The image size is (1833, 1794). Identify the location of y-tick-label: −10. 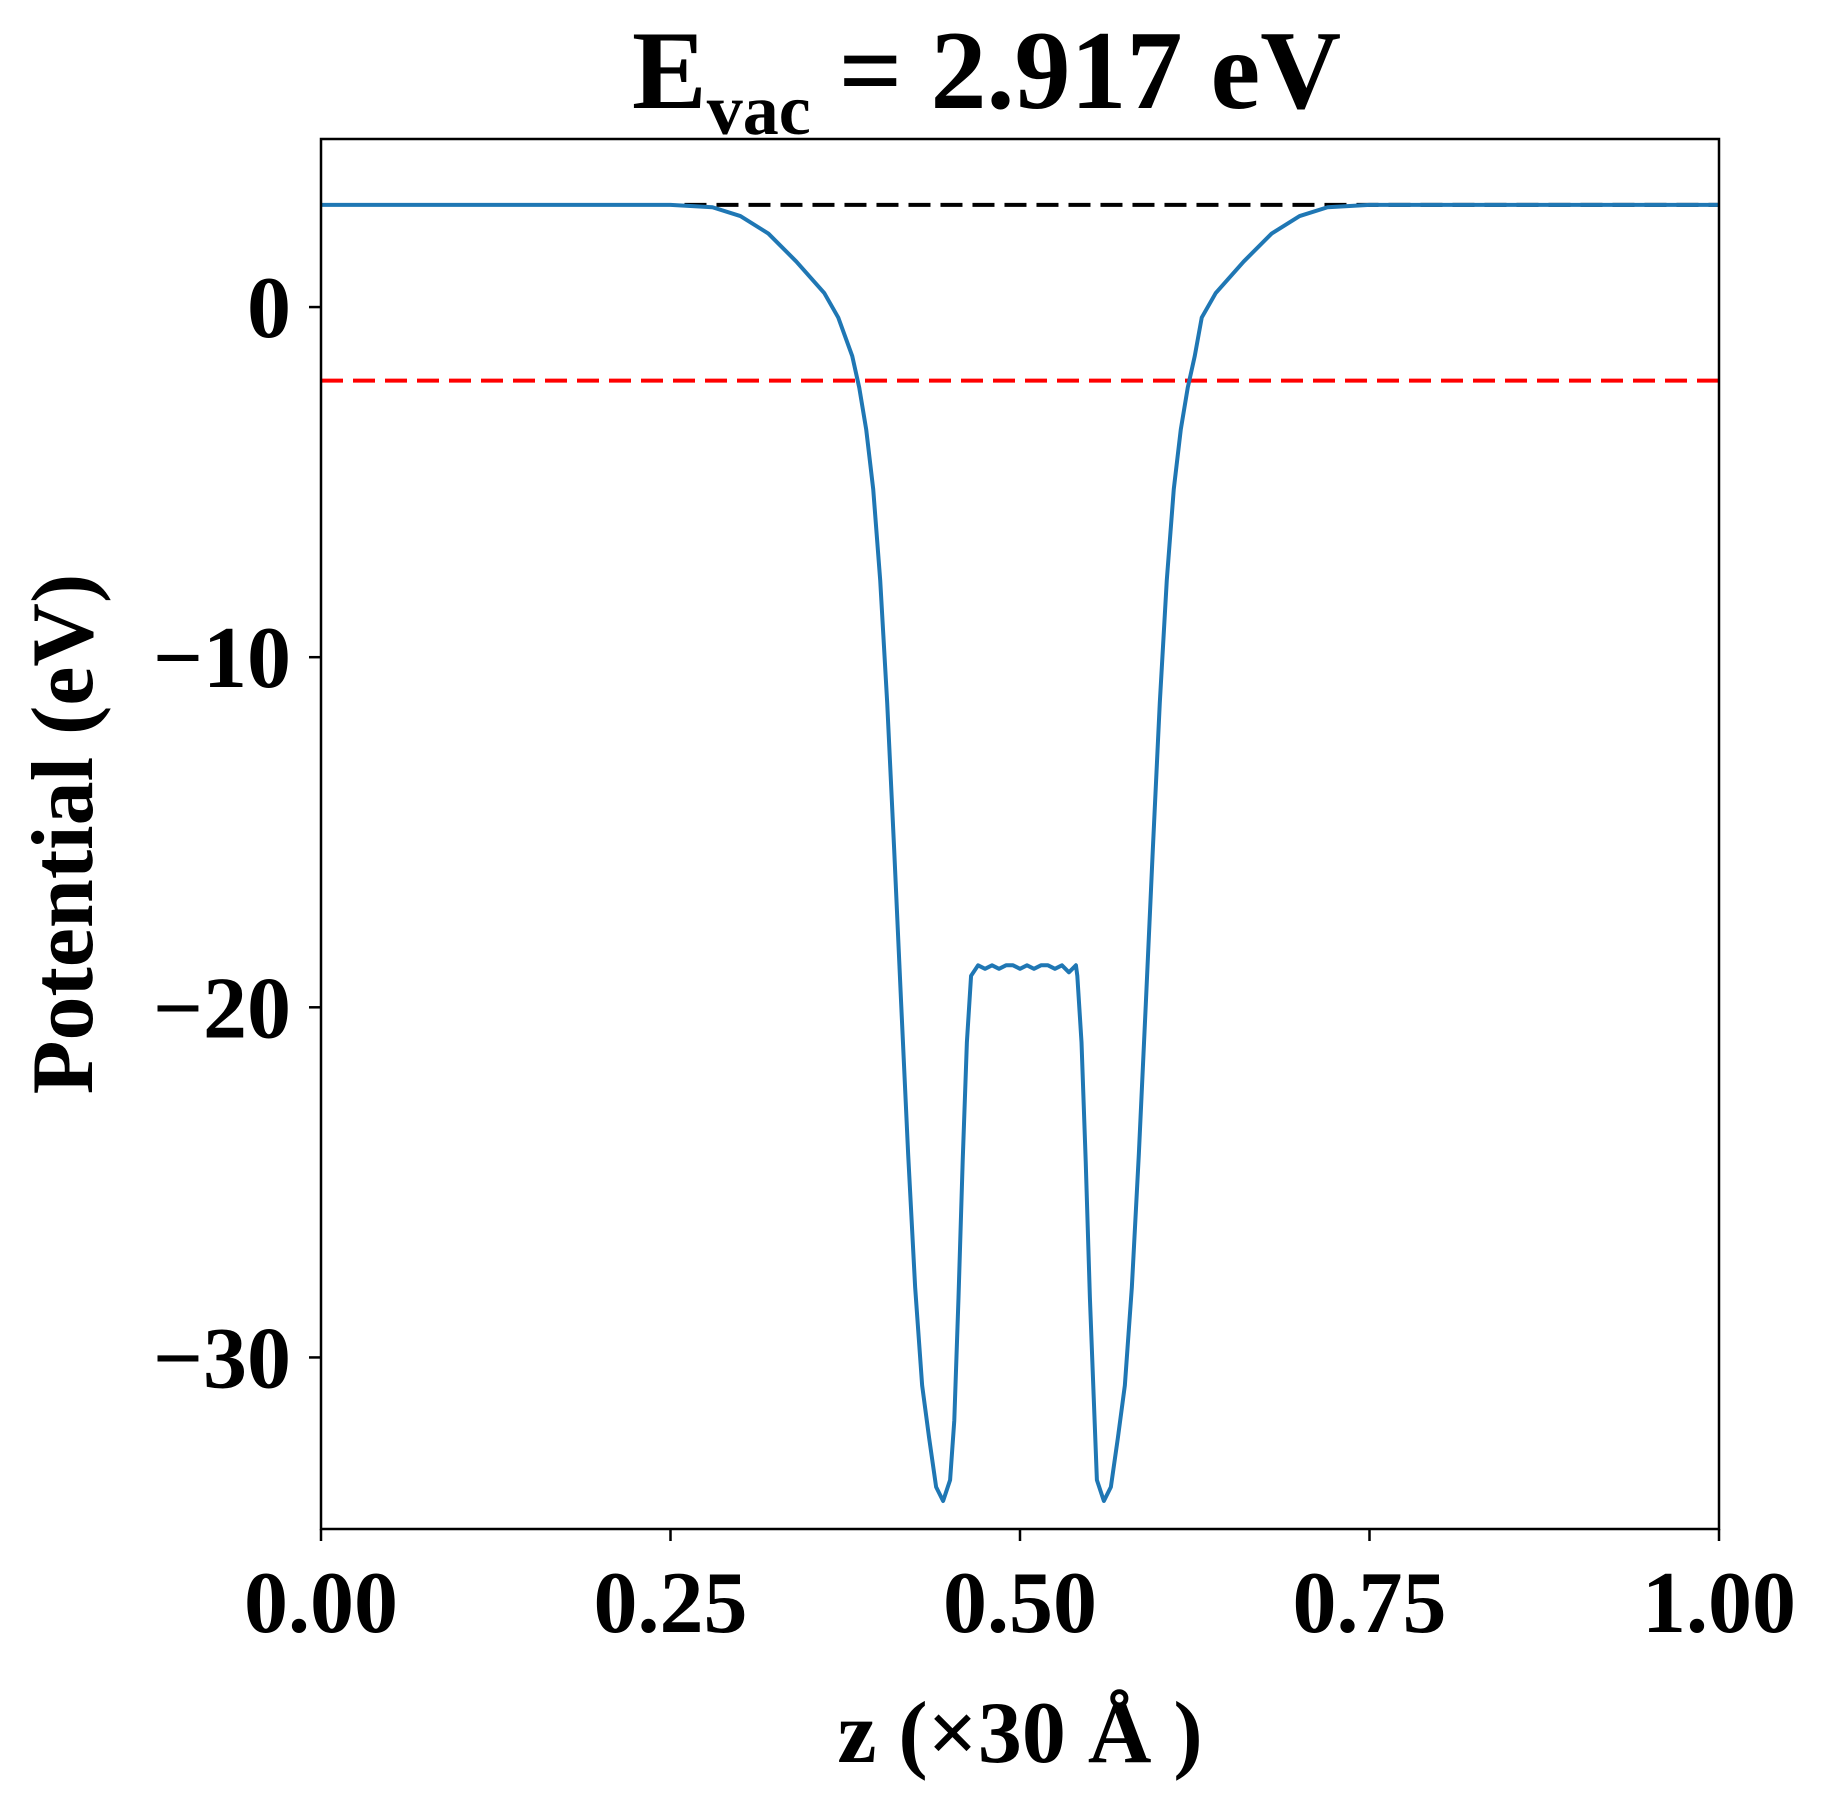
(222, 658).